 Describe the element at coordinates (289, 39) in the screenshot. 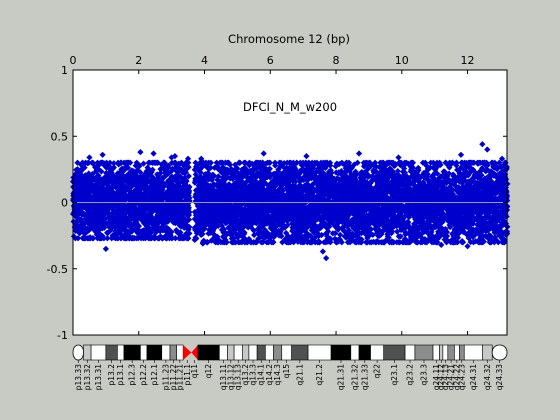

I see `chart-title: Chromosome 12 (bp)` at that location.